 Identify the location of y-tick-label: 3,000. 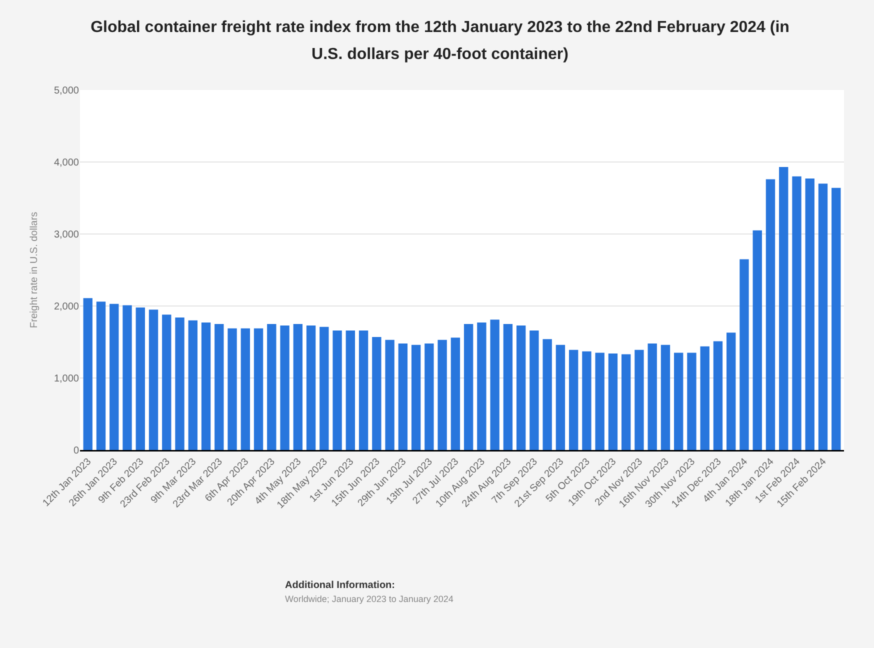
(67, 235).